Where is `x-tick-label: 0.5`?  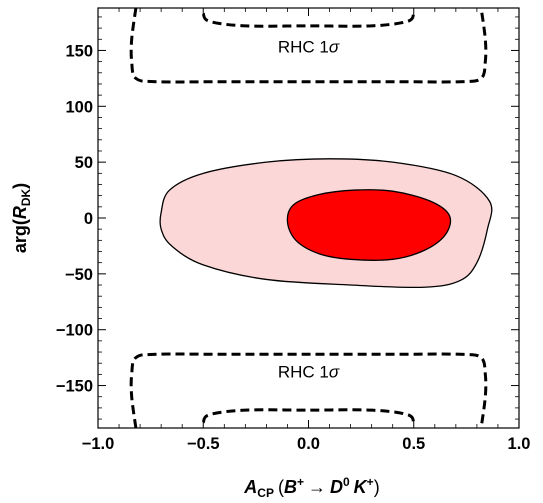
x-tick-label: 0.5 is located at coordinates (413, 444).